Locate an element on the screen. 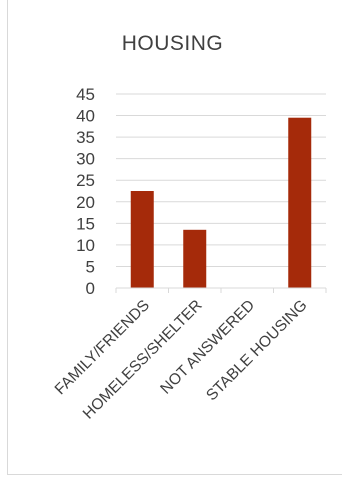  x-axis is located at coordinates (221, 290).